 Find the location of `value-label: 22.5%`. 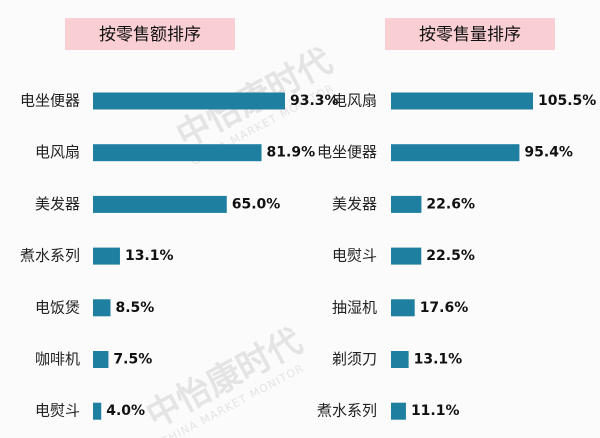

value-label: 22.5% is located at coordinates (450, 256).